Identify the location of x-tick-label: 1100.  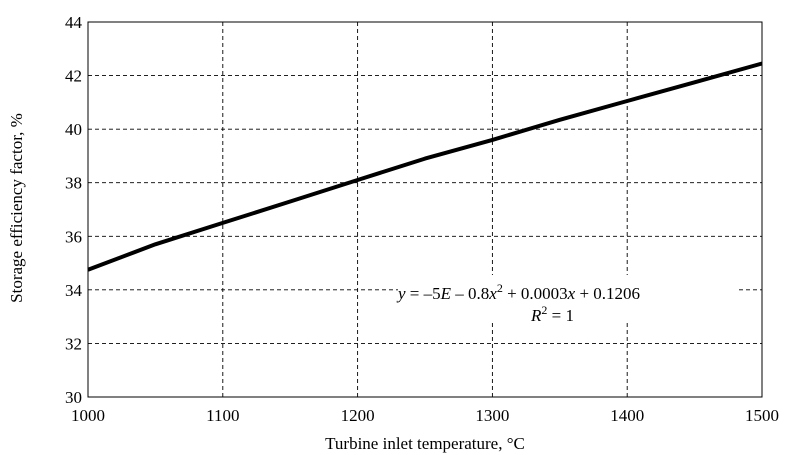
(222, 415).